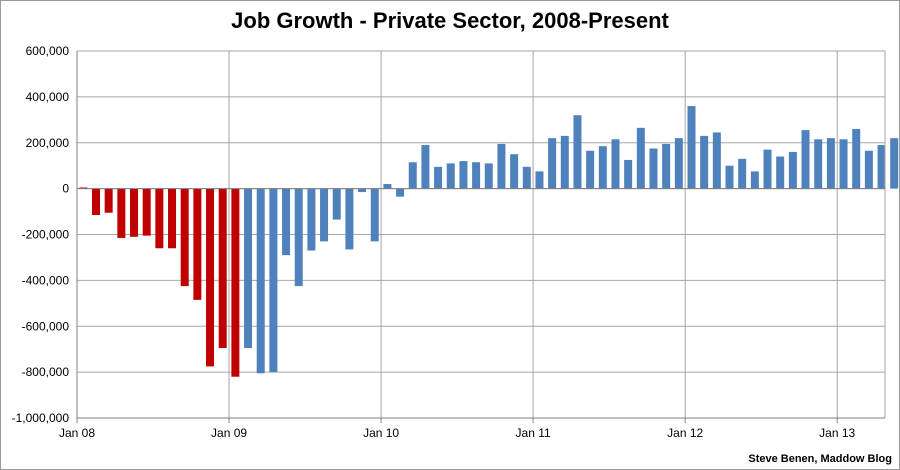 This screenshot has width=900, height=470. What do you see at coordinates (46, 280) in the screenshot?
I see `y-tick-label: -400,000` at bounding box center [46, 280].